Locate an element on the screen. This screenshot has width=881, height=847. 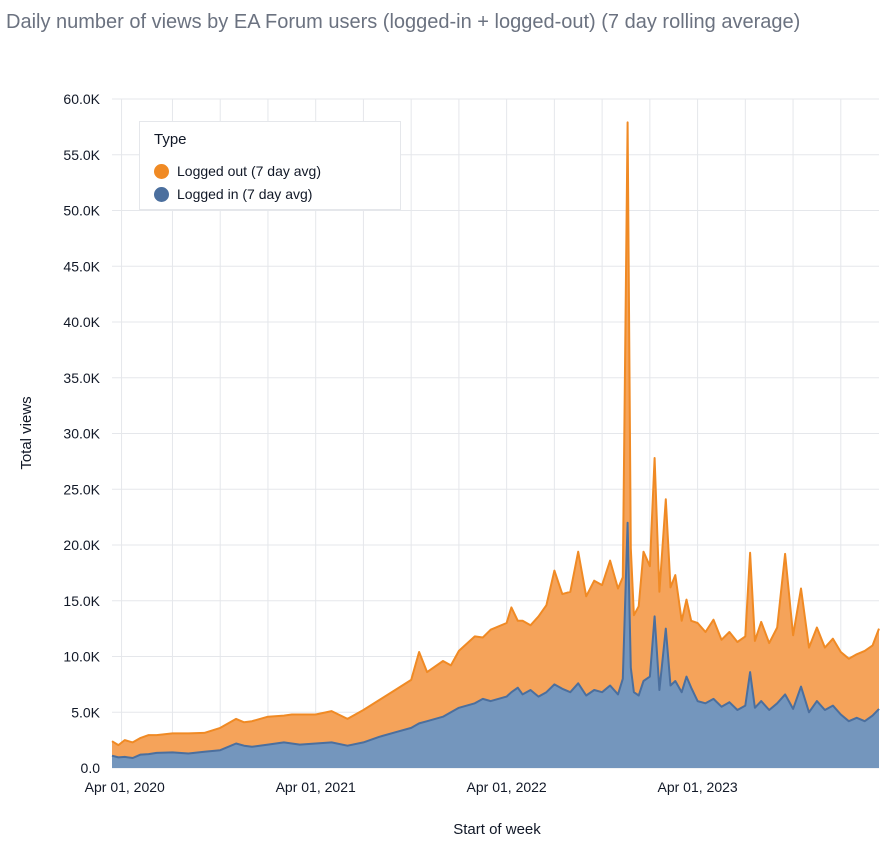
legend-swatch-logged-out is located at coordinates (161, 171).